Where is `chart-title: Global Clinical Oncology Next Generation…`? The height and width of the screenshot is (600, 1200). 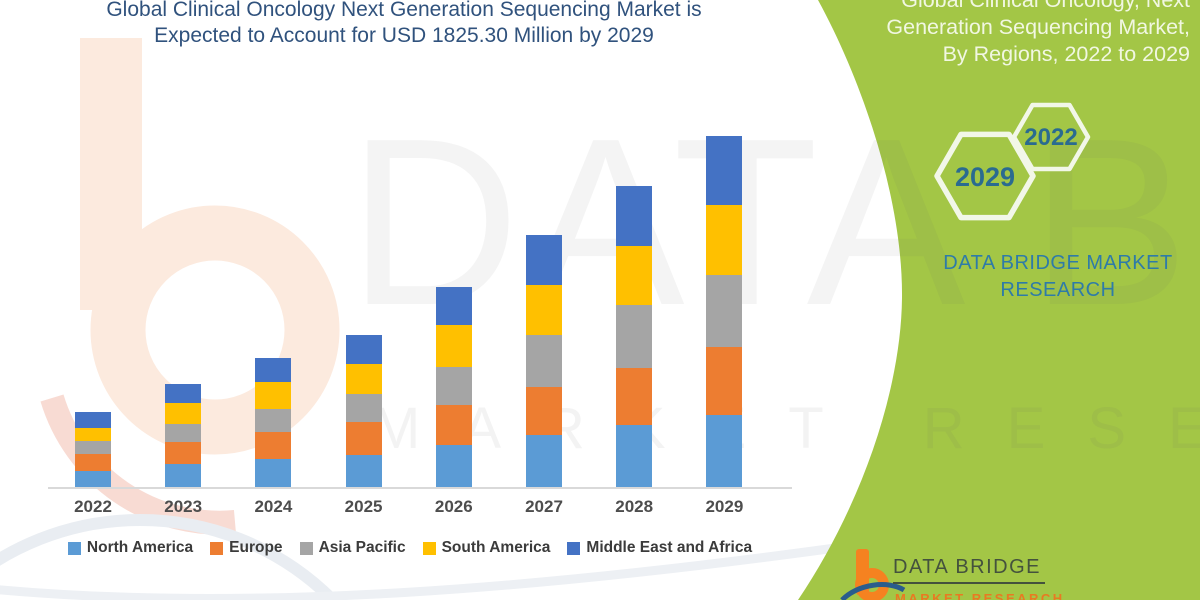 chart-title: Global Clinical Oncology Next Generation… is located at coordinates (404, 24).